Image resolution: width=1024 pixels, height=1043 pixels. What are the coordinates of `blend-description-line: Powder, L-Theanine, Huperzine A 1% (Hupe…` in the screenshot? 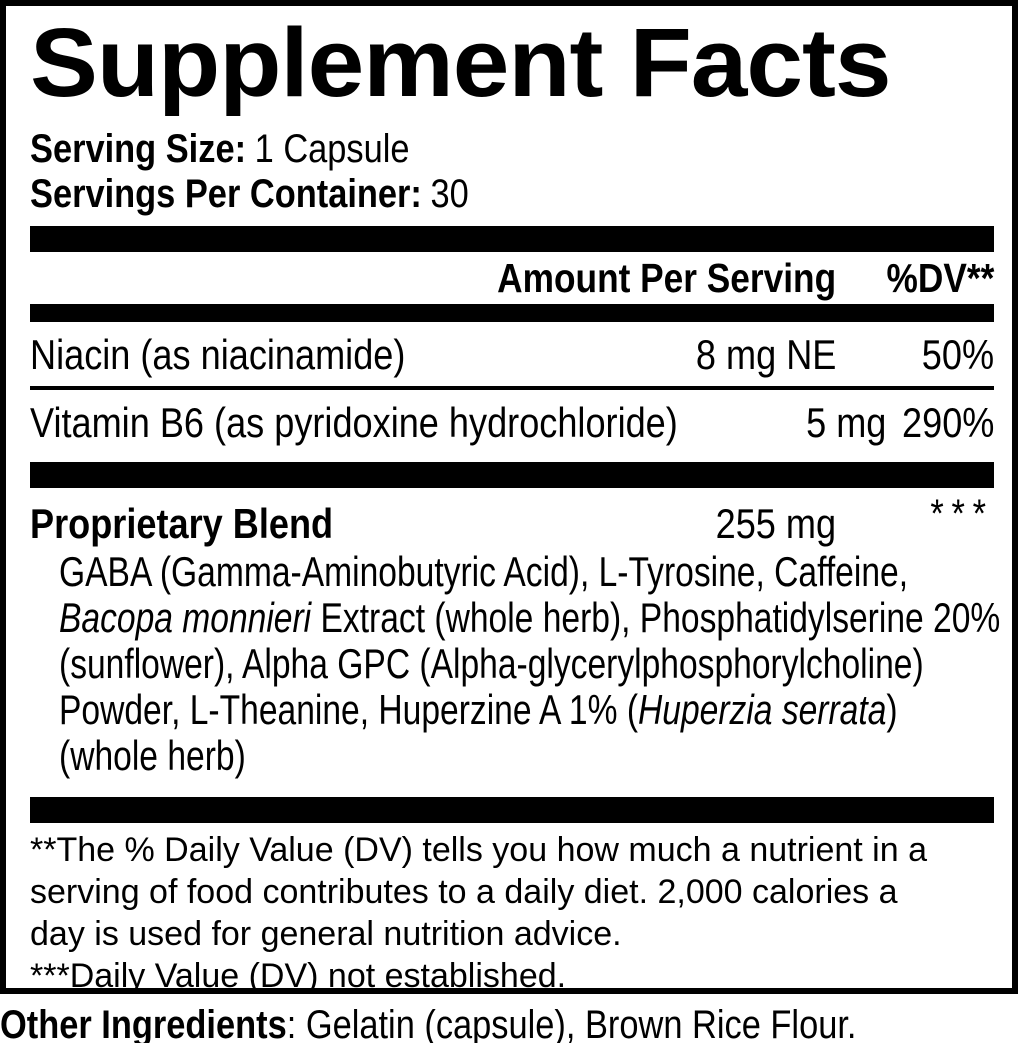 It's located at (478, 709).